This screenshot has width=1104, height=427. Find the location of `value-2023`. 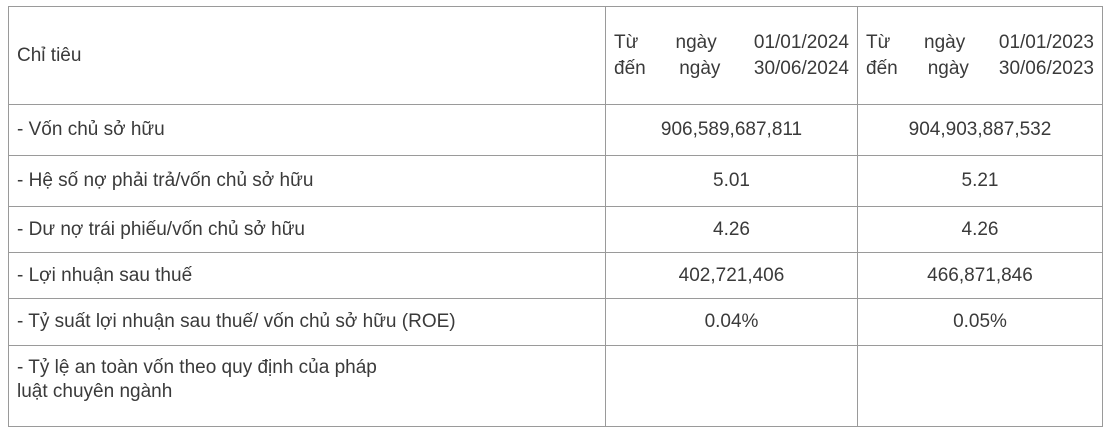

value-2023 is located at coordinates (980, 386).